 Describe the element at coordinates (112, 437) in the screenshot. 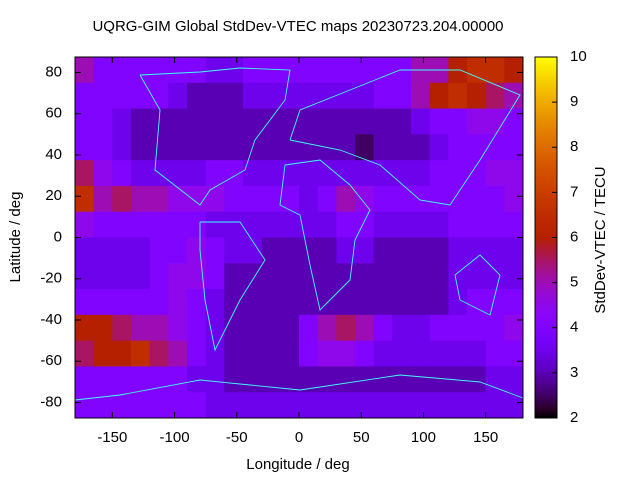

I see `x-tick-label: -150` at that location.